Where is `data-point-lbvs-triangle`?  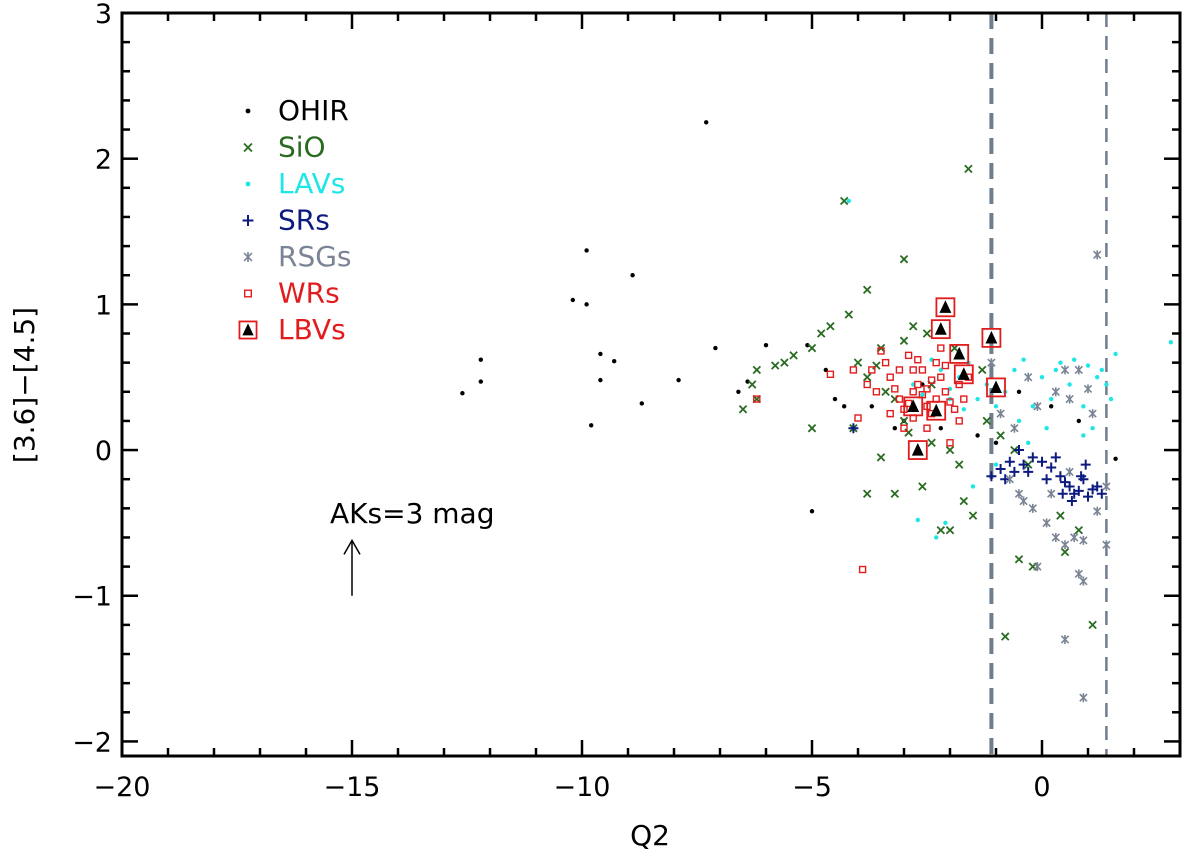 data-point-lbvs-triangle is located at coordinates (959, 353).